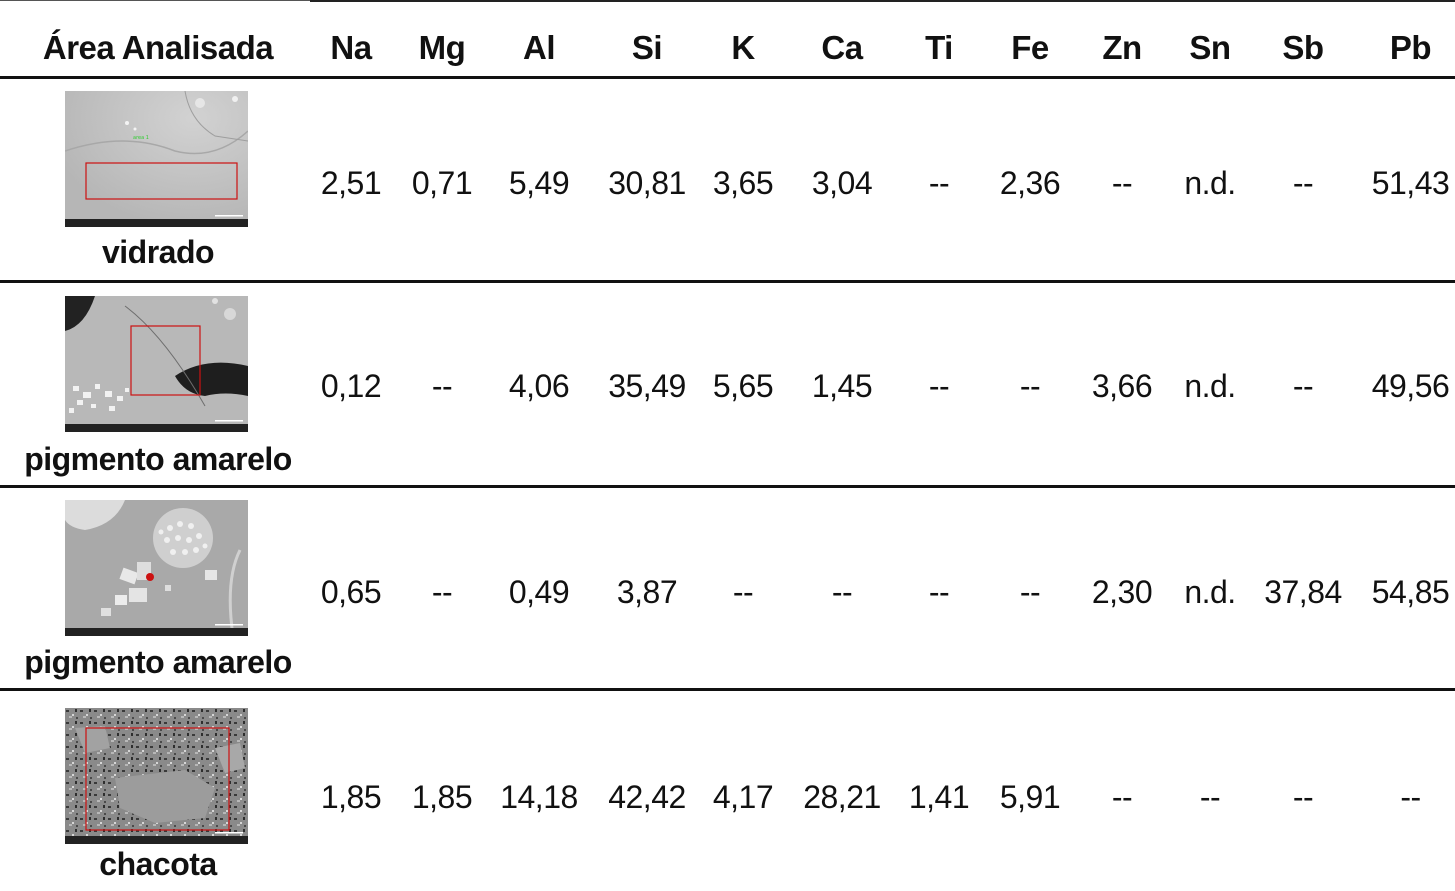 The image size is (1455, 891). I want to click on cell-r3-sn: n.d., so click(1210, 592).